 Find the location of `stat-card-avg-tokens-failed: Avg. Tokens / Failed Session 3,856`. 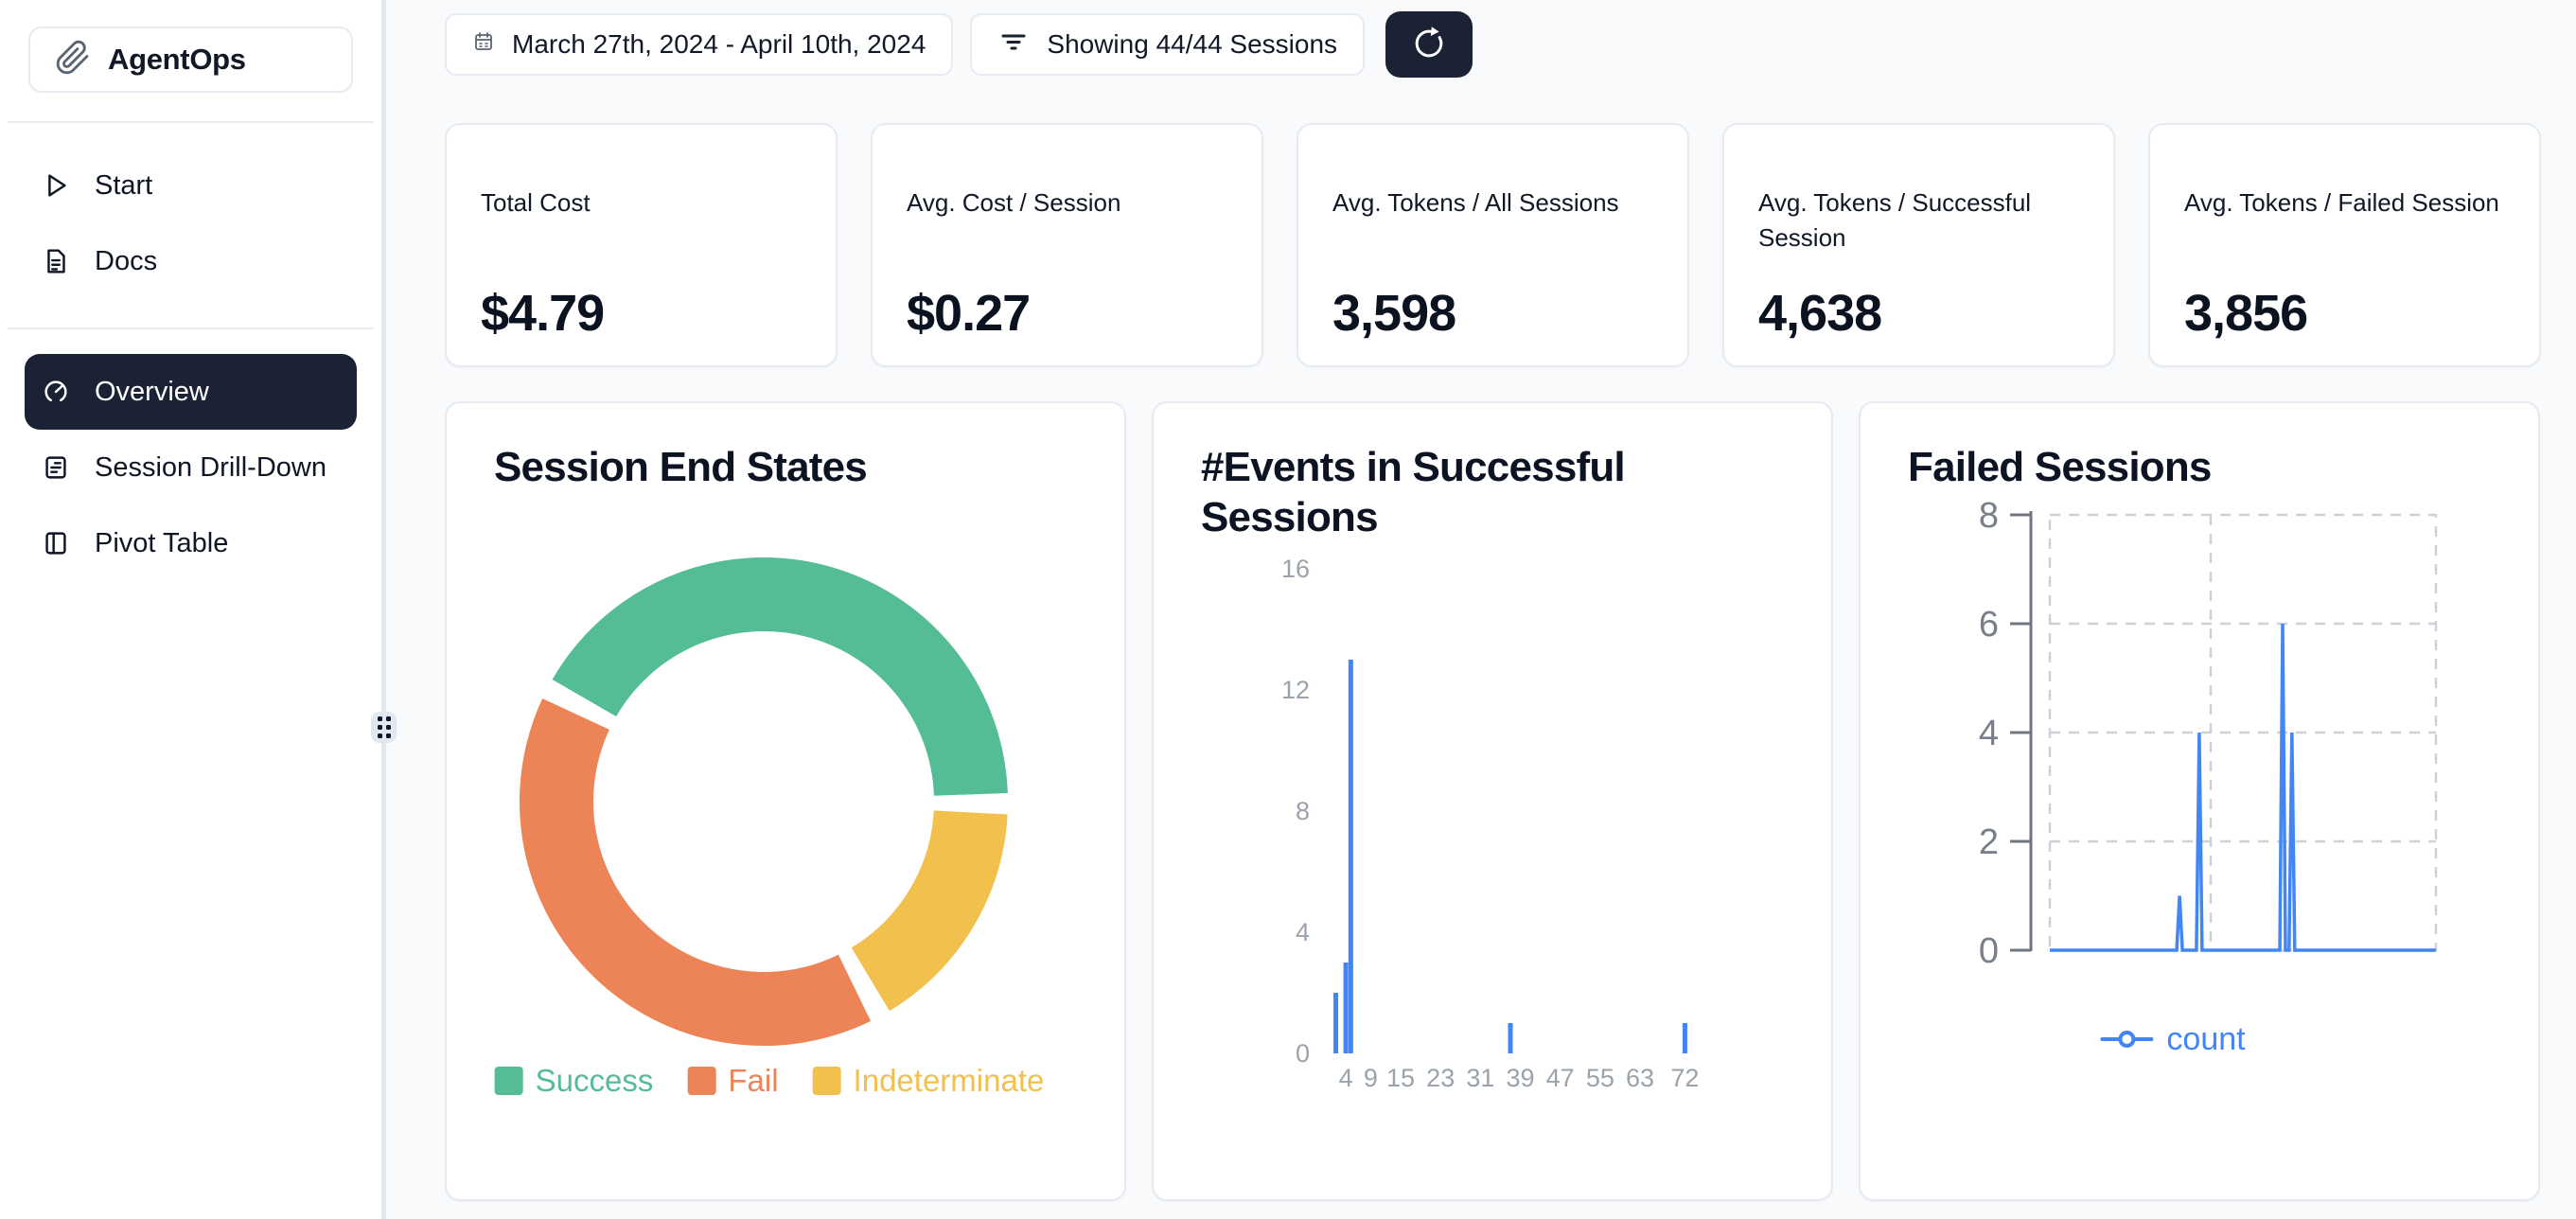

stat-card-avg-tokens-failed: Avg. Tokens / Failed Session 3,856 is located at coordinates (2344, 245).